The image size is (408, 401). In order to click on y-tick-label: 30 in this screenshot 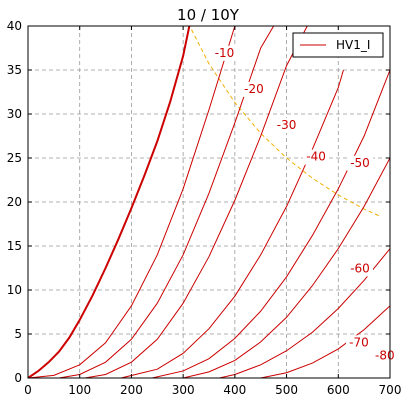, I will do `click(14, 114)`.